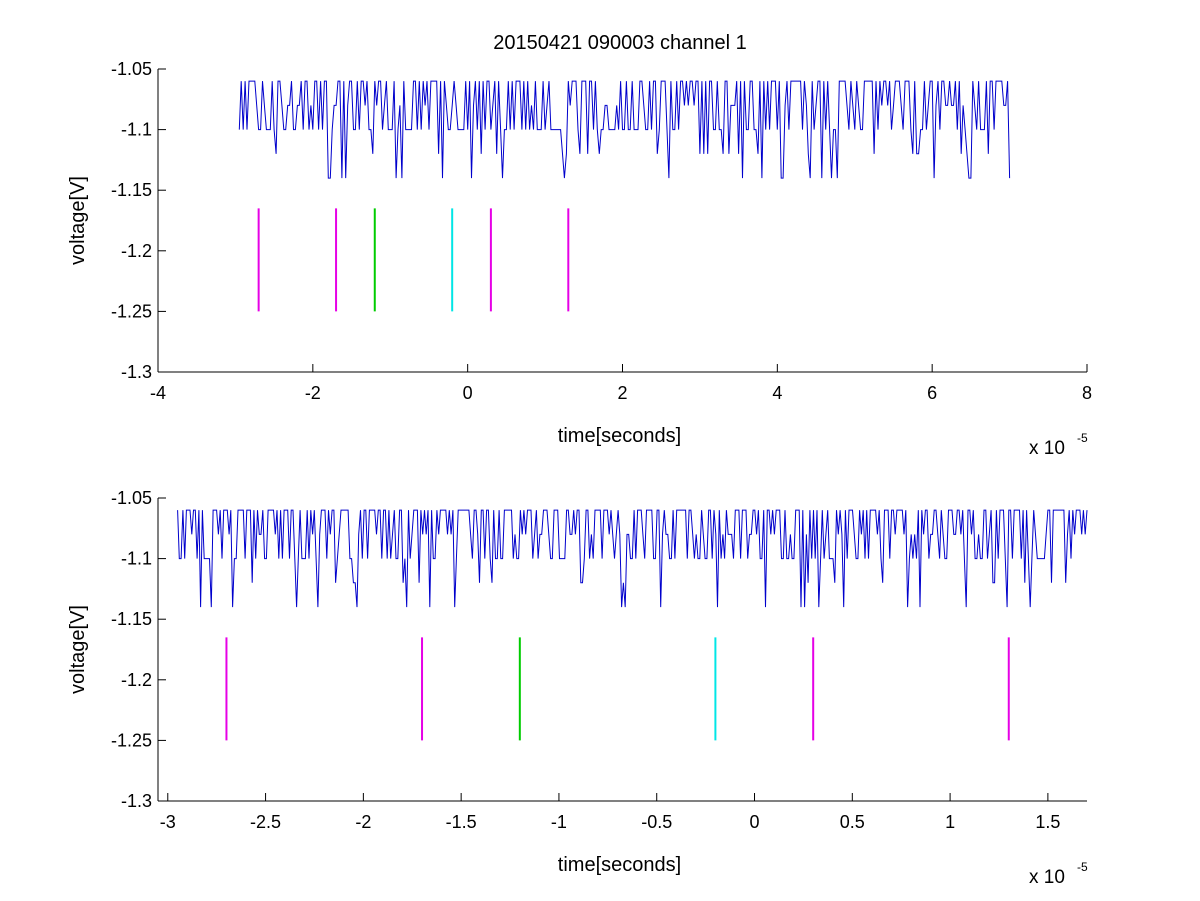 The width and height of the screenshot is (1200, 901). Describe the element at coordinates (1087, 393) in the screenshot. I see `x-tick-label: 8` at that location.